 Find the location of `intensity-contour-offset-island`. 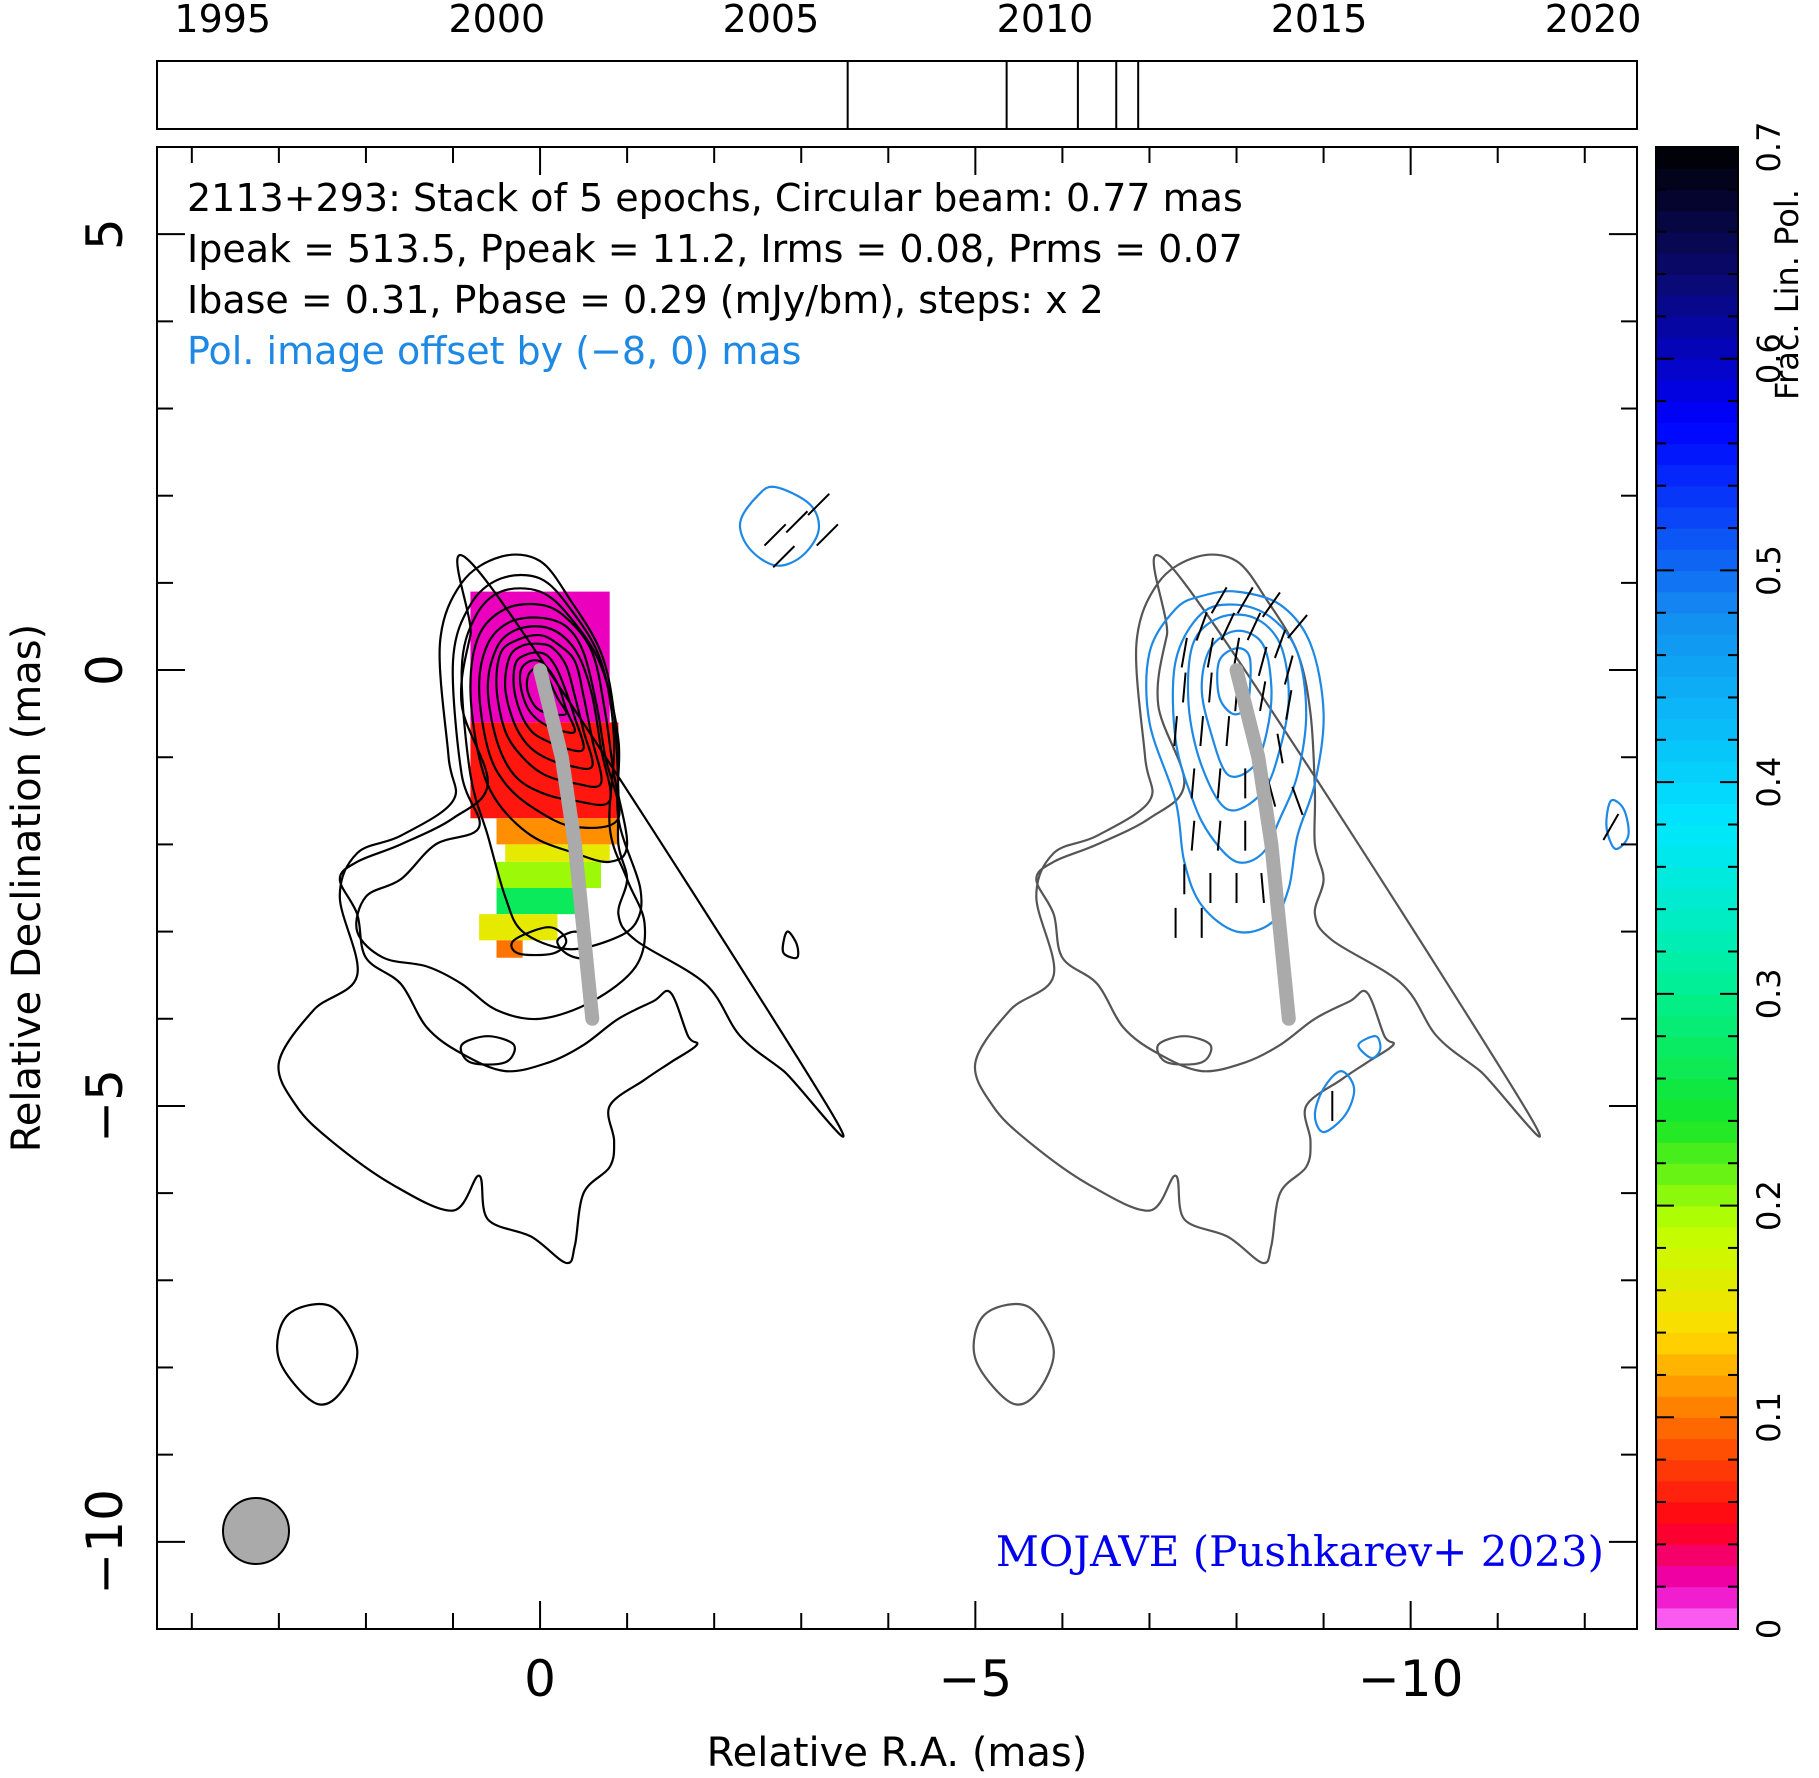

intensity-contour-offset-island is located at coordinates (1013, 1354).